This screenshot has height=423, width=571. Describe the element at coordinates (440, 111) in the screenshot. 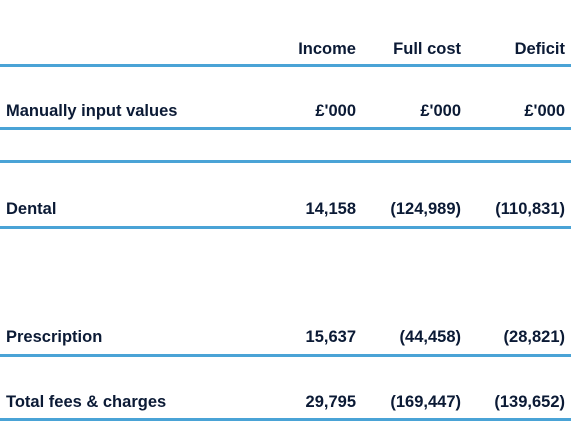

I see `units-full-cost: £'000` at that location.